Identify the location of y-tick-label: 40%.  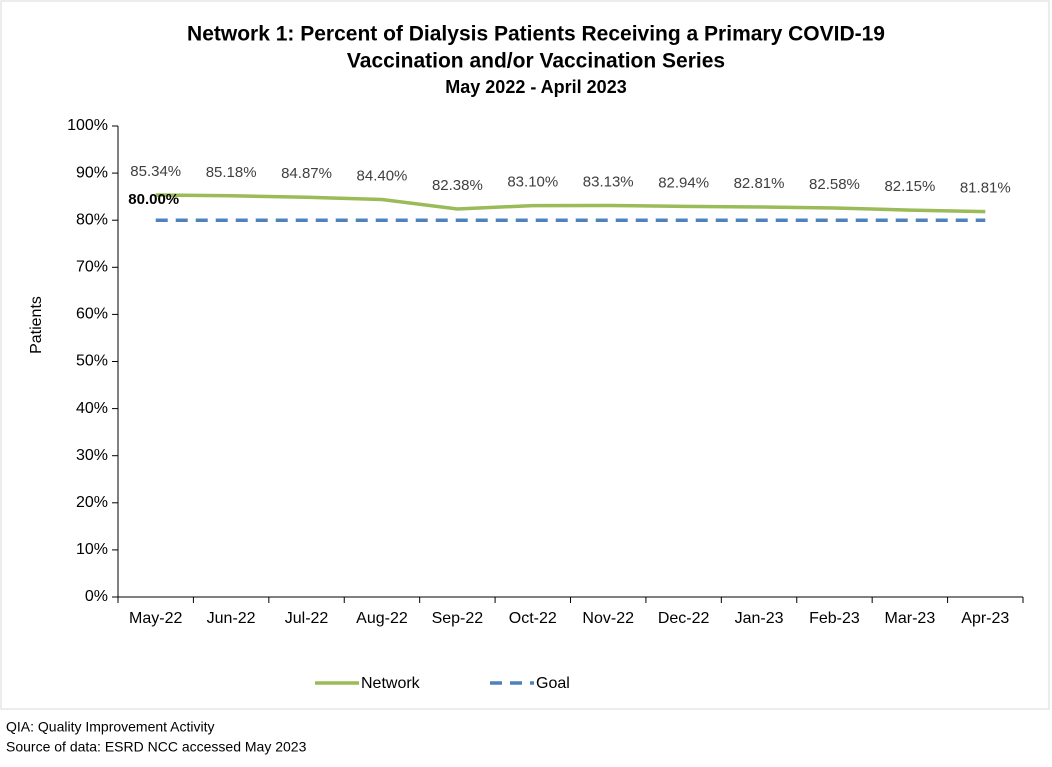
(92, 408).